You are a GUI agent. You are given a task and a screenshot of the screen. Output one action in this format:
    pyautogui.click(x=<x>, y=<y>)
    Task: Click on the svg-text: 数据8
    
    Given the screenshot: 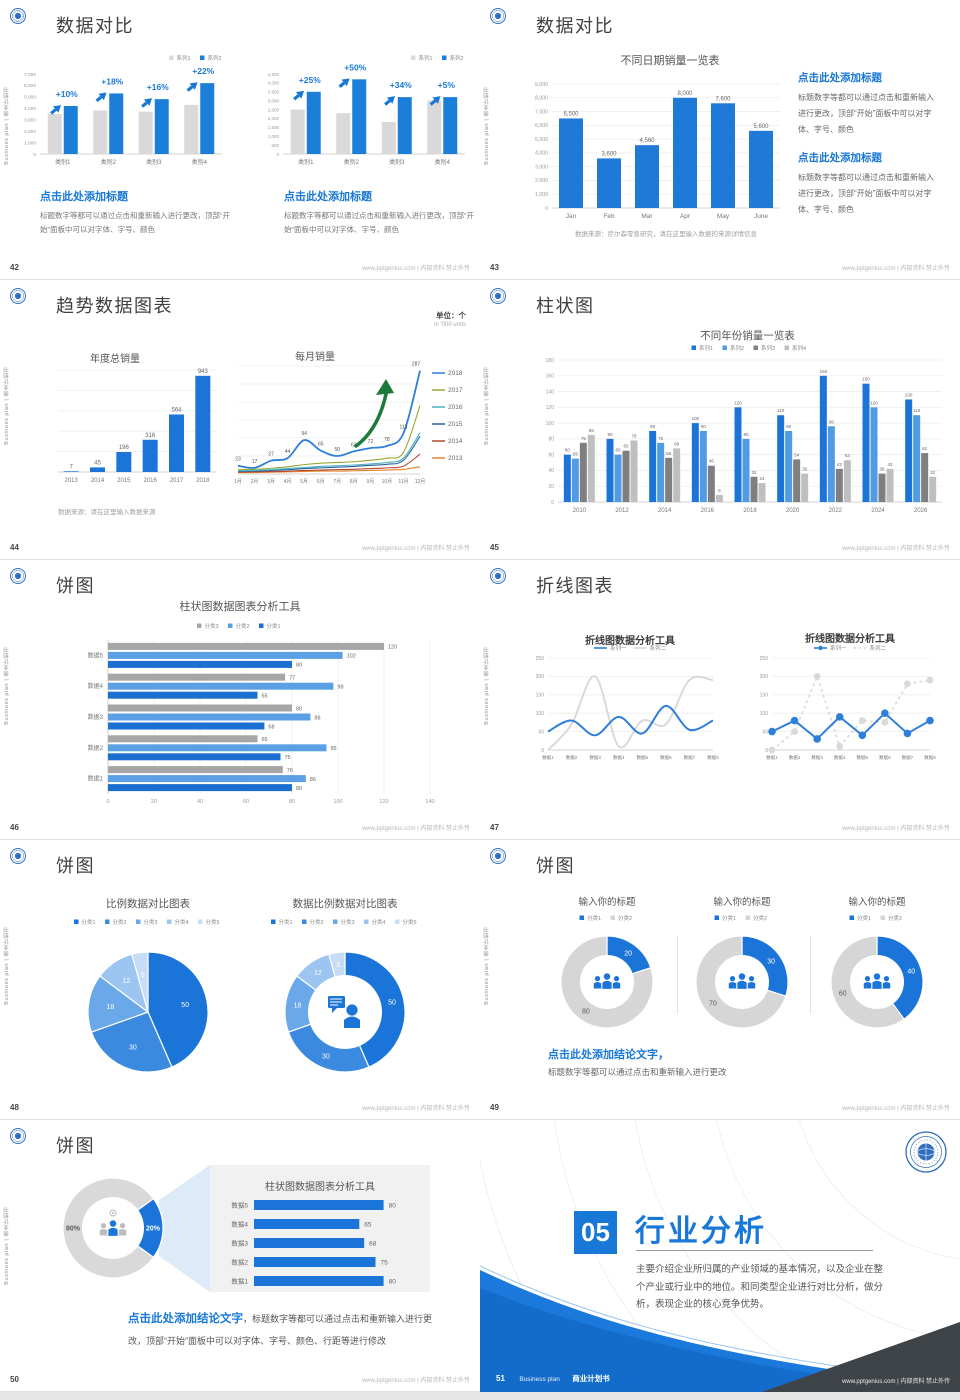 What is the action you would take?
    pyautogui.click(x=930, y=757)
    